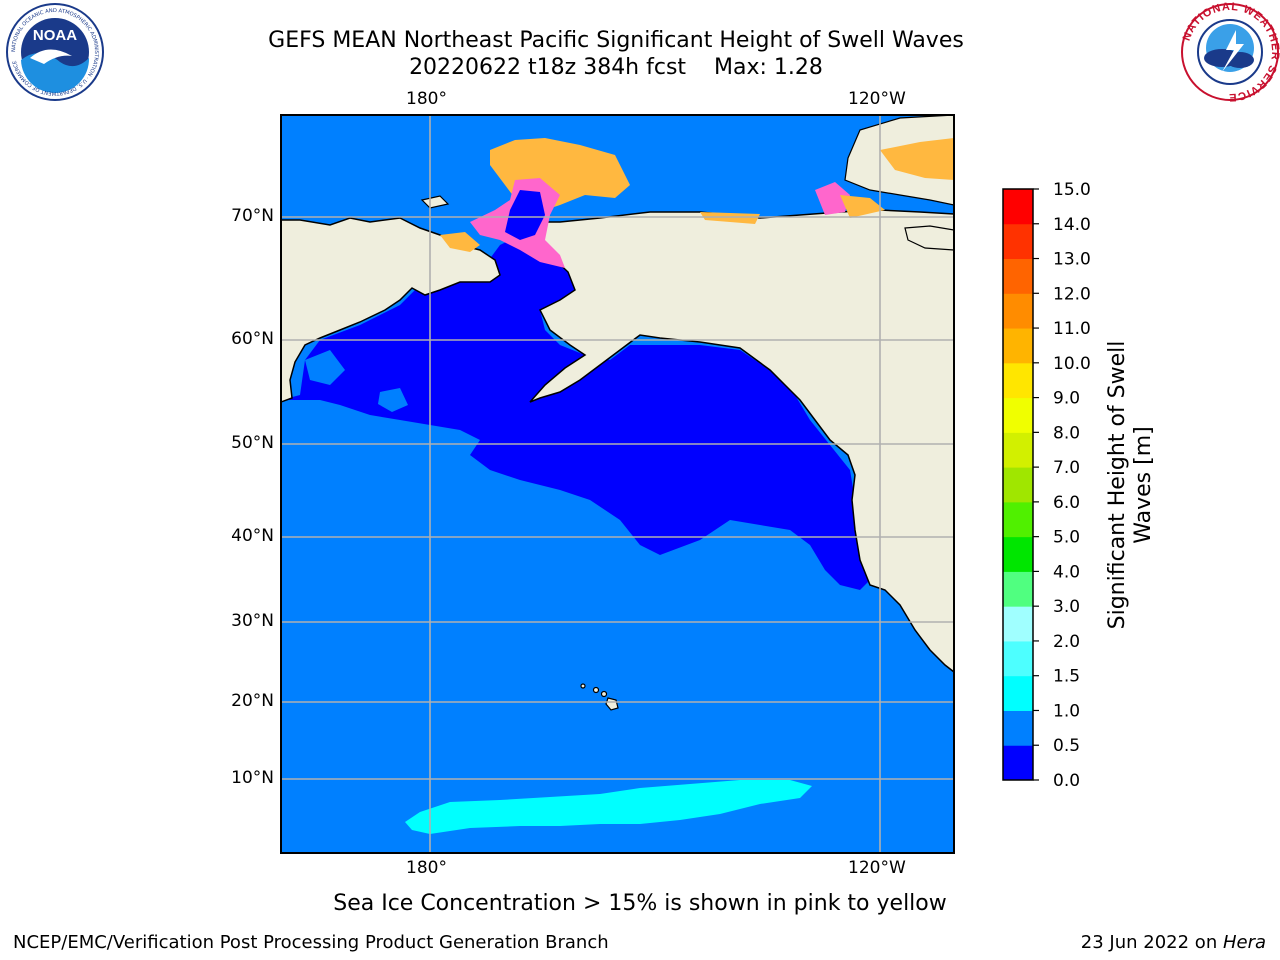 This screenshot has height=960, width=1280. What do you see at coordinates (252, 621) in the screenshot?
I see `lat-label-30n: 30°N` at bounding box center [252, 621].